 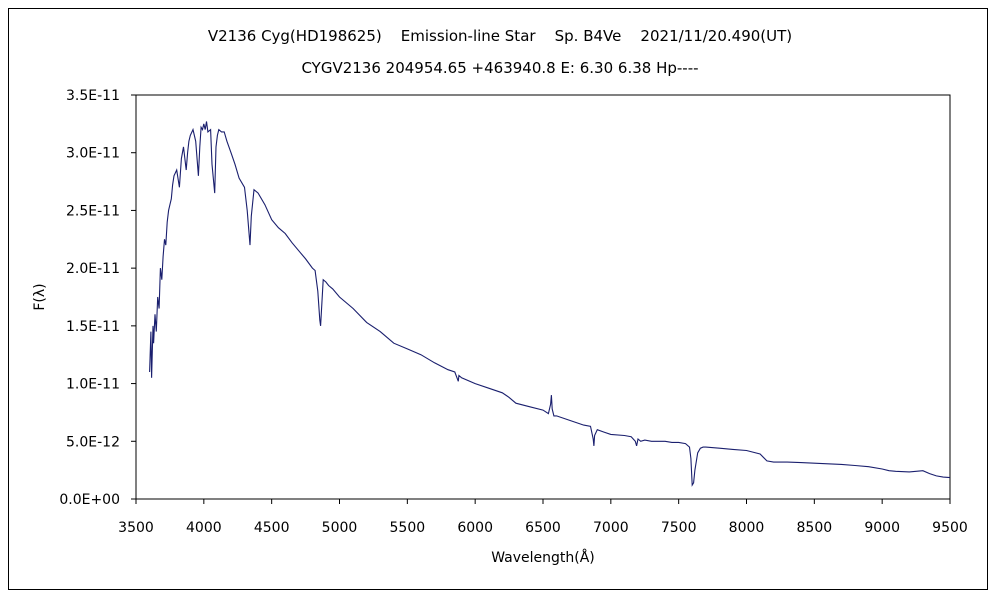 What do you see at coordinates (93, 96) in the screenshot?
I see `y-tick-label: 3.5E-11` at bounding box center [93, 96].